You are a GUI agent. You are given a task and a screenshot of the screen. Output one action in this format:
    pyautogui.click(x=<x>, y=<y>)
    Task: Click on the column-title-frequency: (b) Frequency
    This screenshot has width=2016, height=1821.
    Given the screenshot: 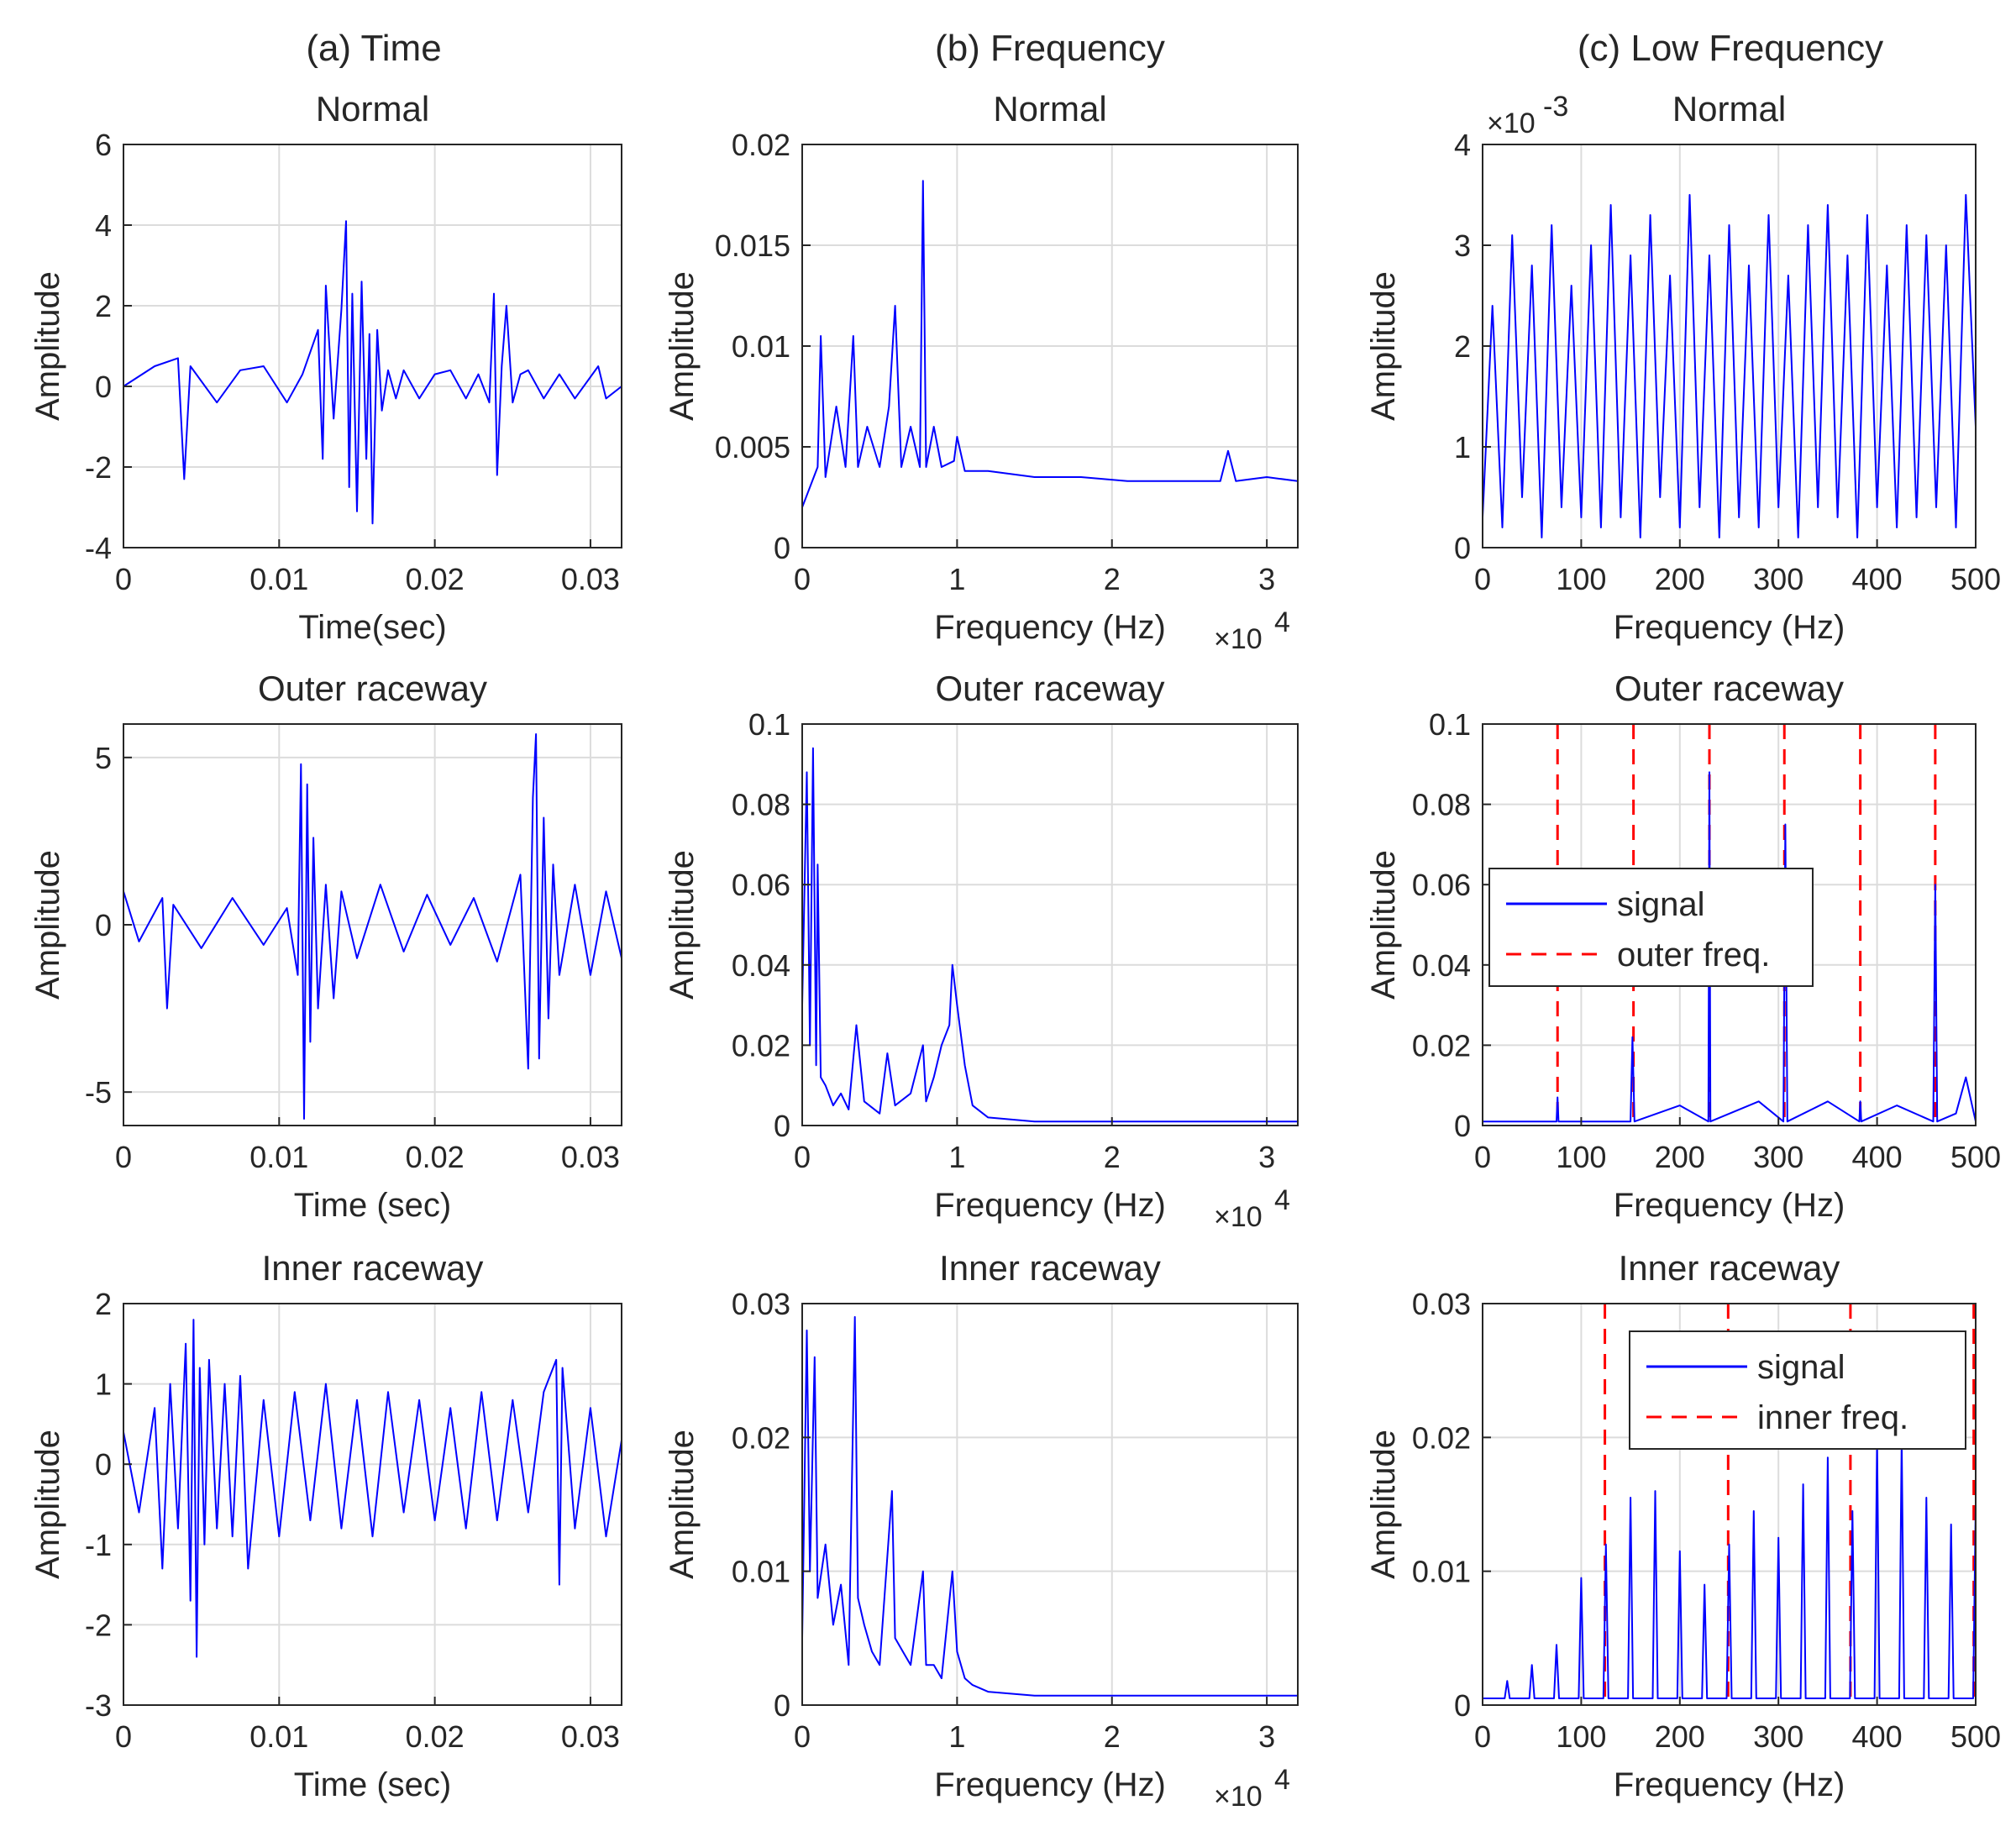 What is the action you would take?
    pyautogui.click(x=1050, y=48)
    